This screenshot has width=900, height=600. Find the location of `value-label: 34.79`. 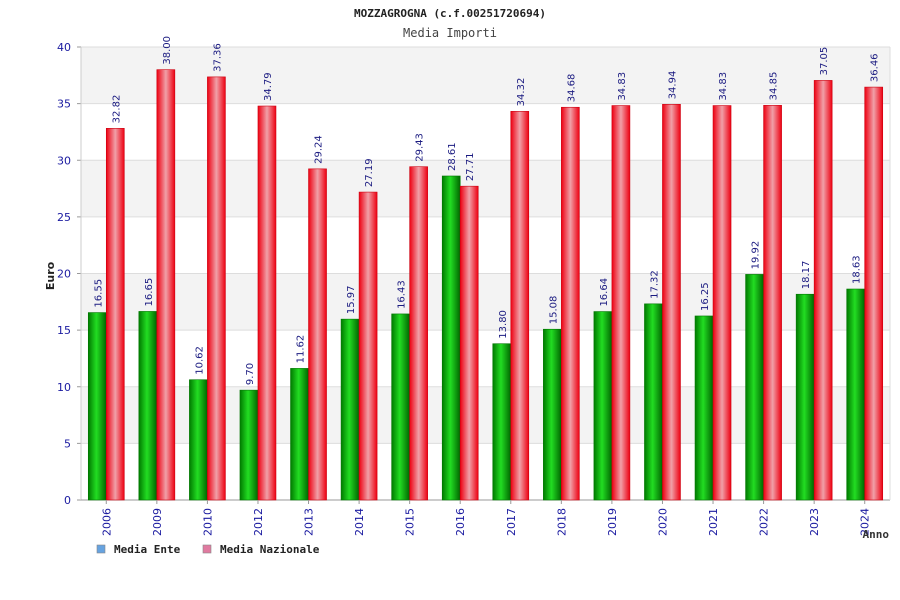

value-label: 34.79 is located at coordinates (268, 86).